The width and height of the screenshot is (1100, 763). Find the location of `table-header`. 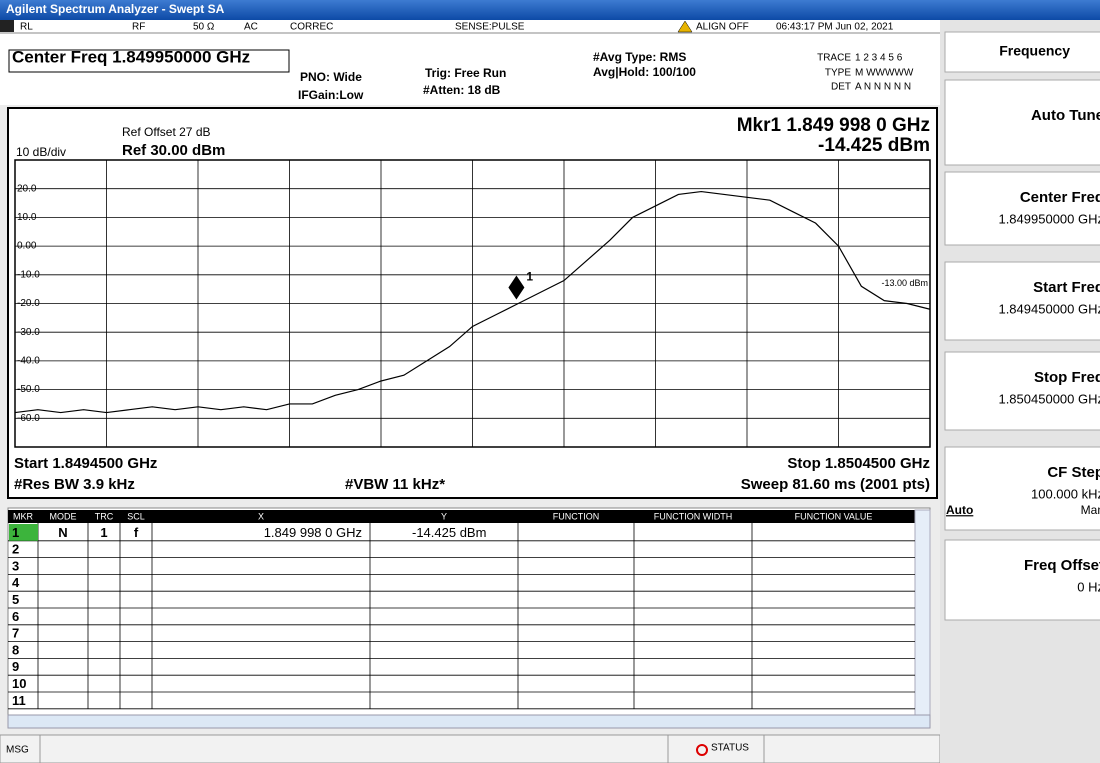

table-header is located at coordinates (461, 516).